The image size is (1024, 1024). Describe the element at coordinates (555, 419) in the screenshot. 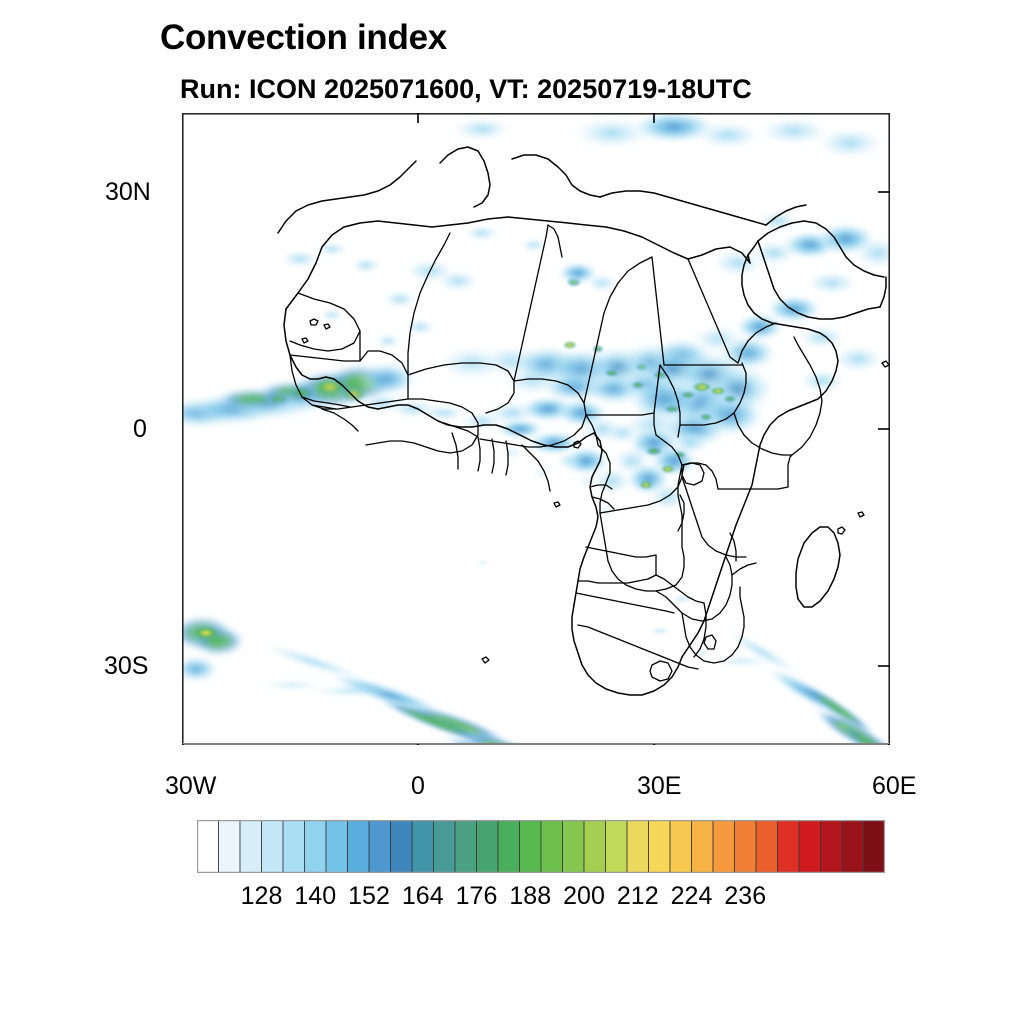

I see `gulf-of-guinea-convection` at that location.